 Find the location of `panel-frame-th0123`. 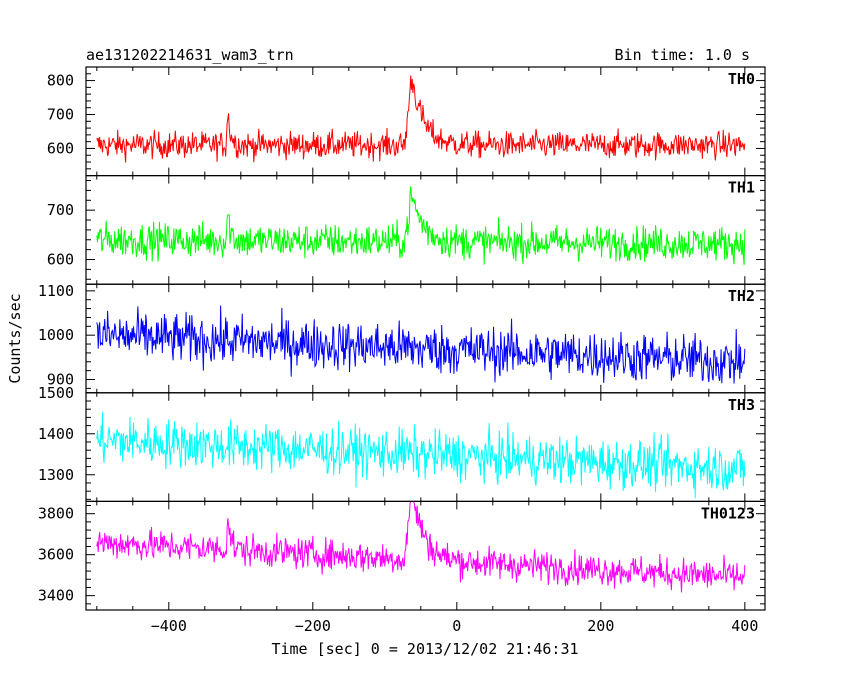

panel-frame-th0123 is located at coordinates (425, 555).